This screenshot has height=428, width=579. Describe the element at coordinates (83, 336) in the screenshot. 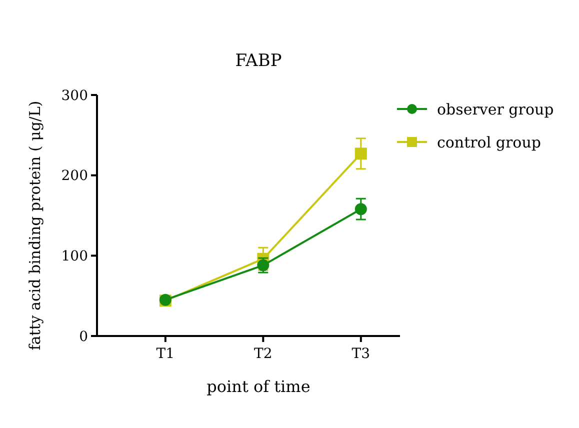

I see `y-tick-label: 0` at that location.